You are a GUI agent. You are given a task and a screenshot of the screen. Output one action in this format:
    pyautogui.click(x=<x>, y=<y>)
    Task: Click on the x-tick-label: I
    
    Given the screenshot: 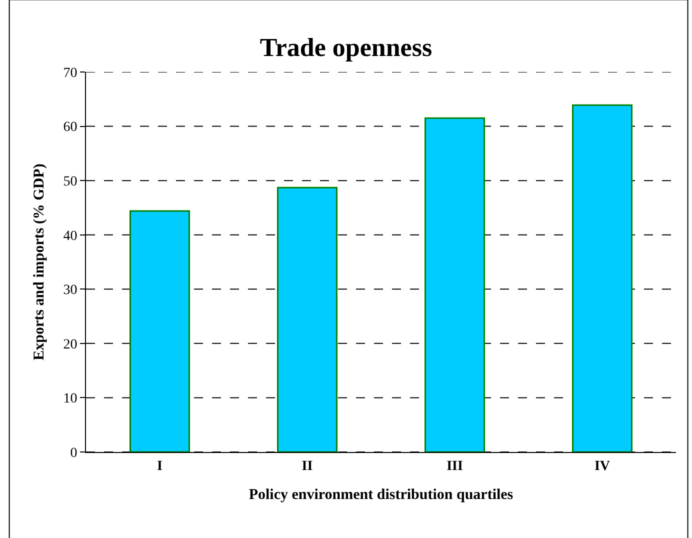 What is the action you would take?
    pyautogui.click(x=159, y=466)
    